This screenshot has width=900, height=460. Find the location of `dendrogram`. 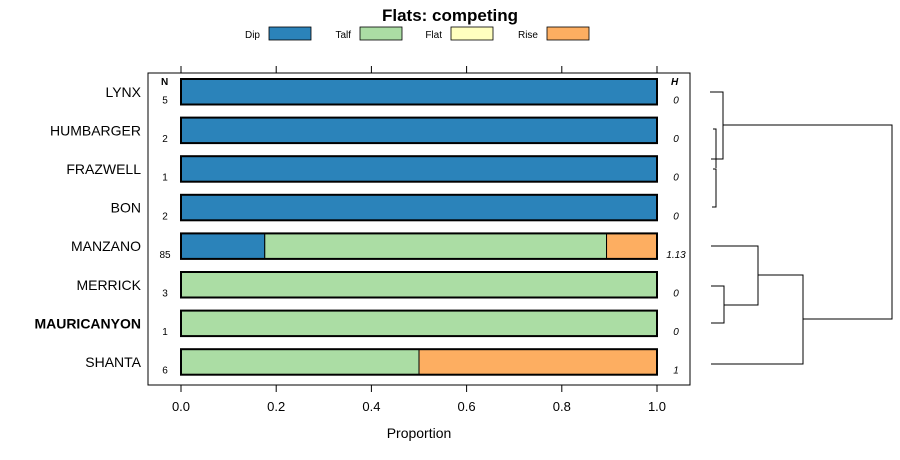

dendrogram is located at coordinates (801, 228).